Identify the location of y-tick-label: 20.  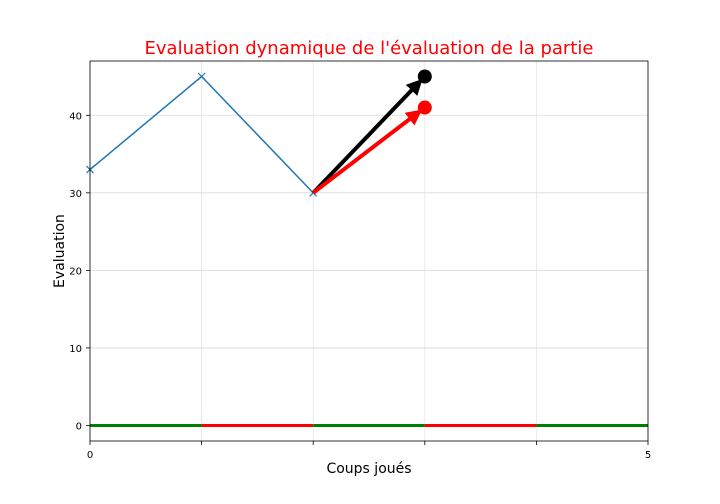
(75, 271).